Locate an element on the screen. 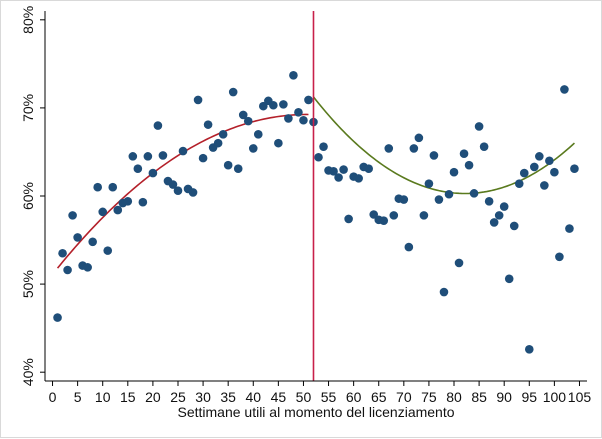  x-tick-label: 60 is located at coordinates (354, 397).